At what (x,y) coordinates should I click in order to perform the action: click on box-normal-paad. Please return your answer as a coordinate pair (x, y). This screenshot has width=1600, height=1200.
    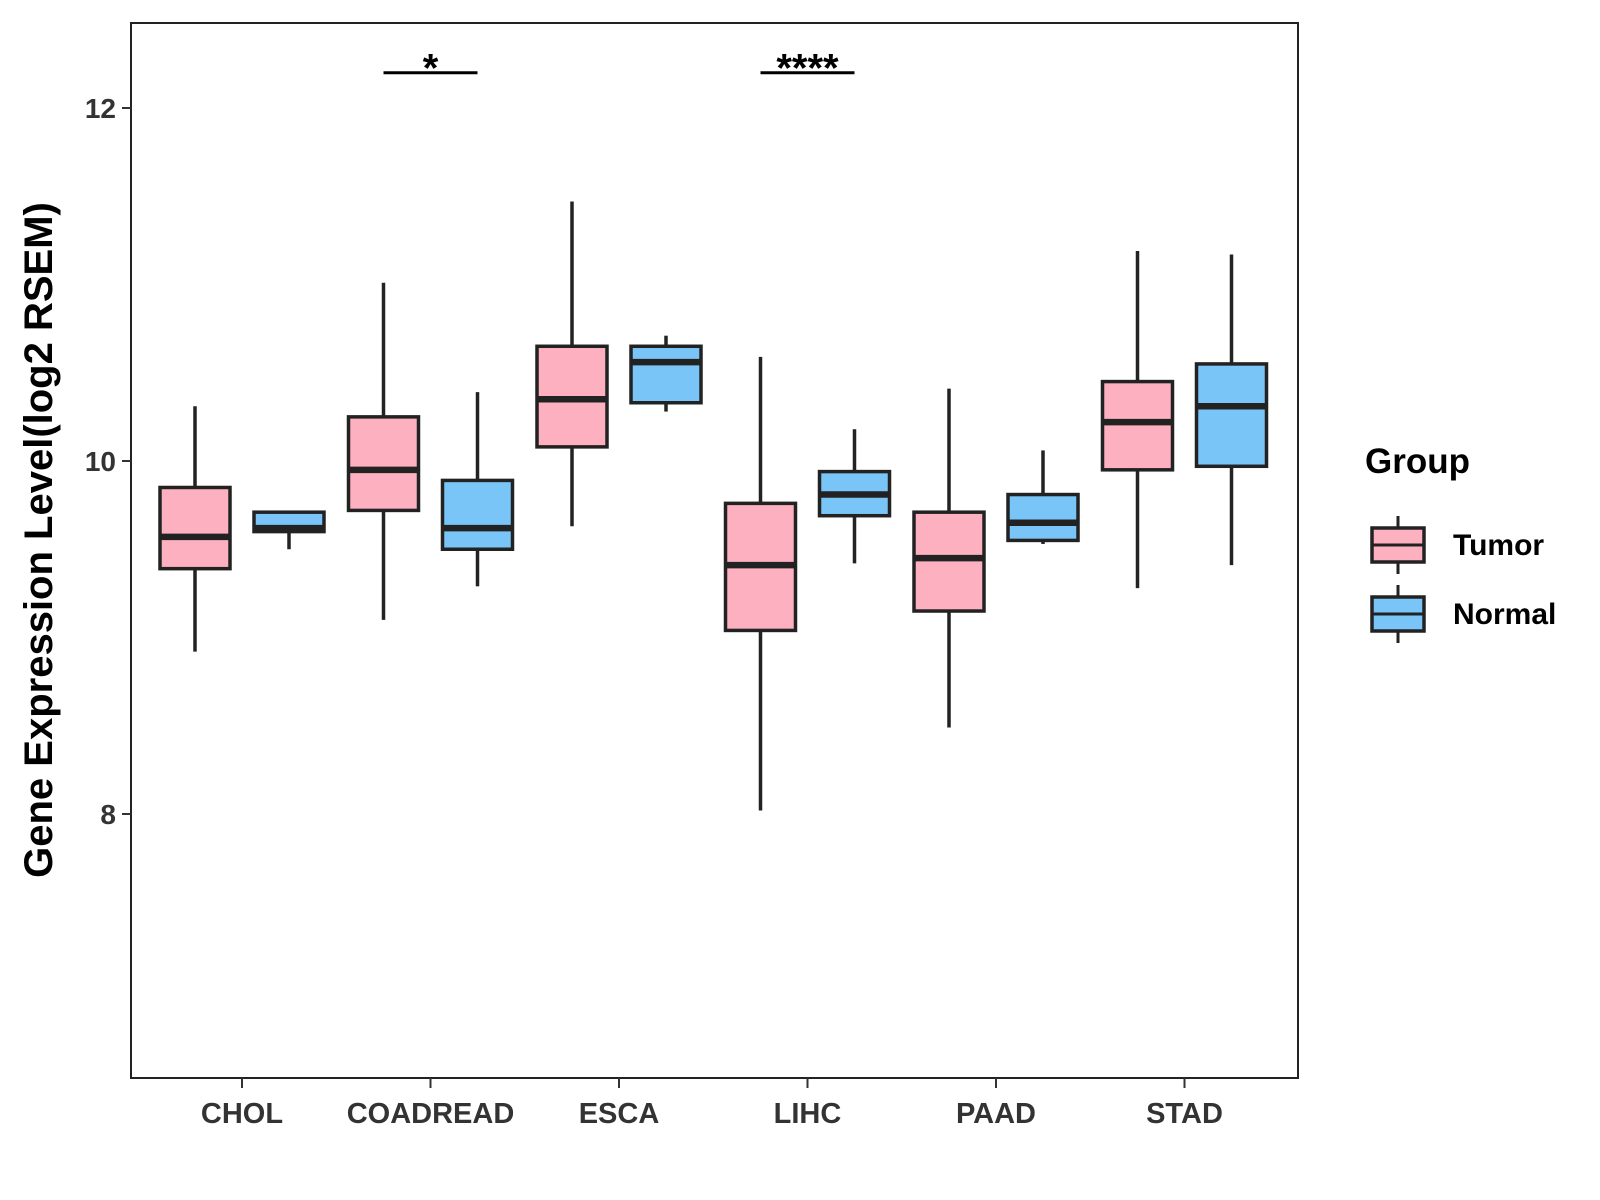
    Looking at the image, I should click on (1043, 497).